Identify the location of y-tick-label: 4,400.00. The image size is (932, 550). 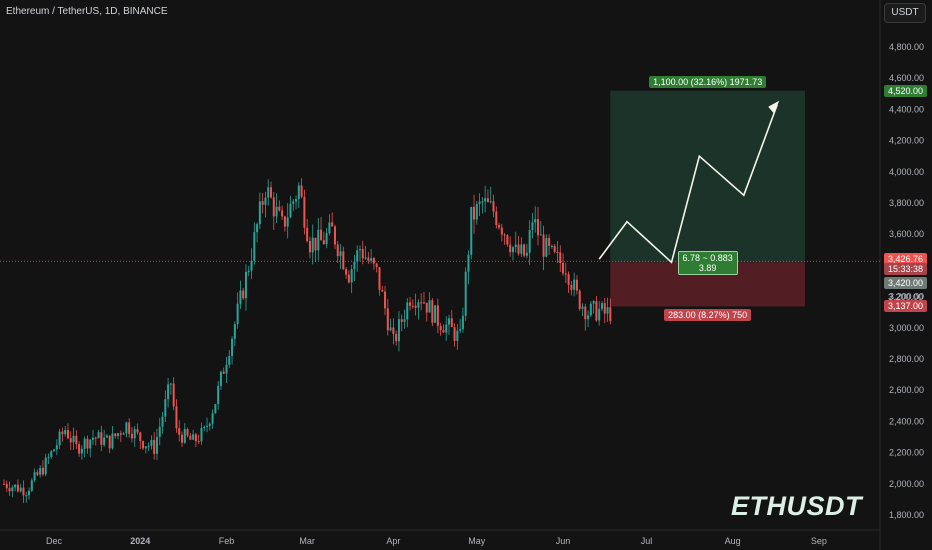
(906, 109).